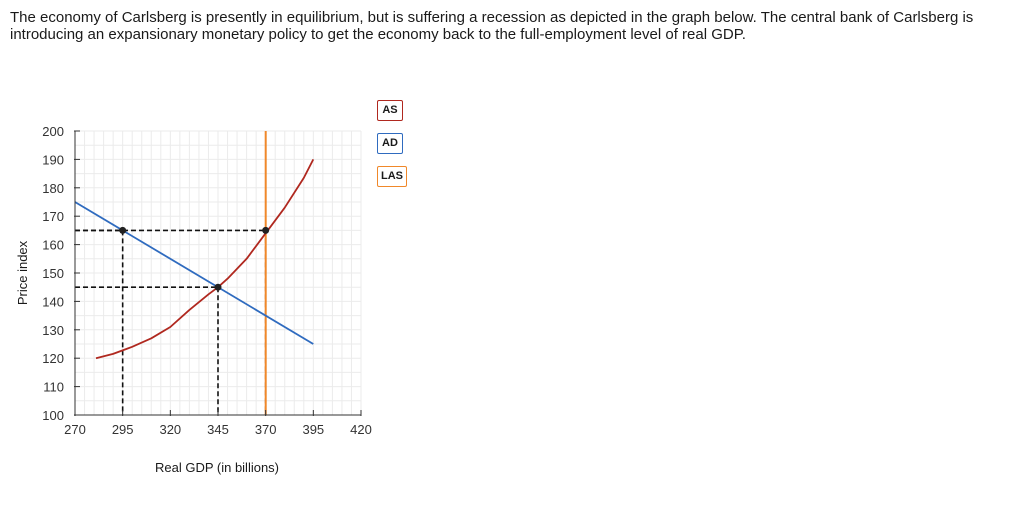  What do you see at coordinates (53, 387) in the screenshot?
I see `y-tick-label: 110` at bounding box center [53, 387].